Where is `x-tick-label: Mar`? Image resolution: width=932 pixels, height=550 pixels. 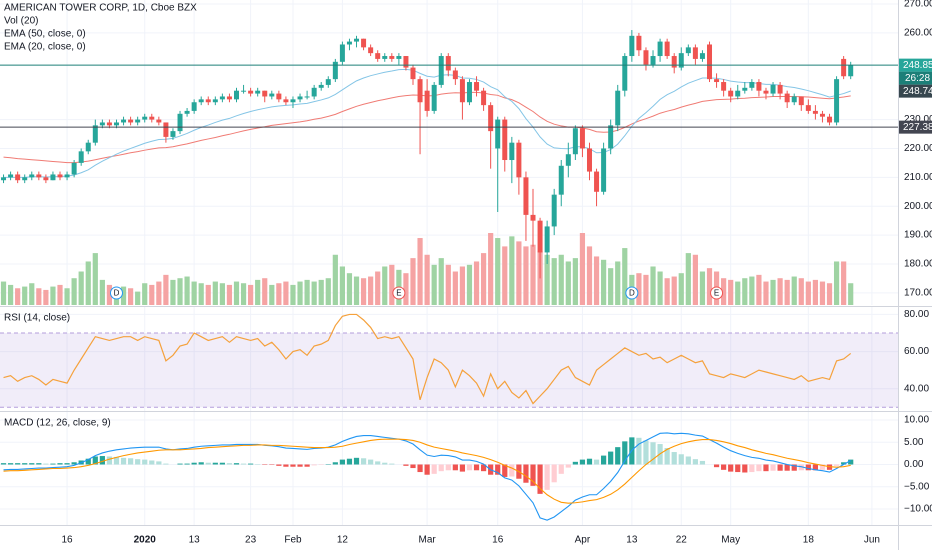
x-tick-label: Mar is located at coordinates (427, 540).